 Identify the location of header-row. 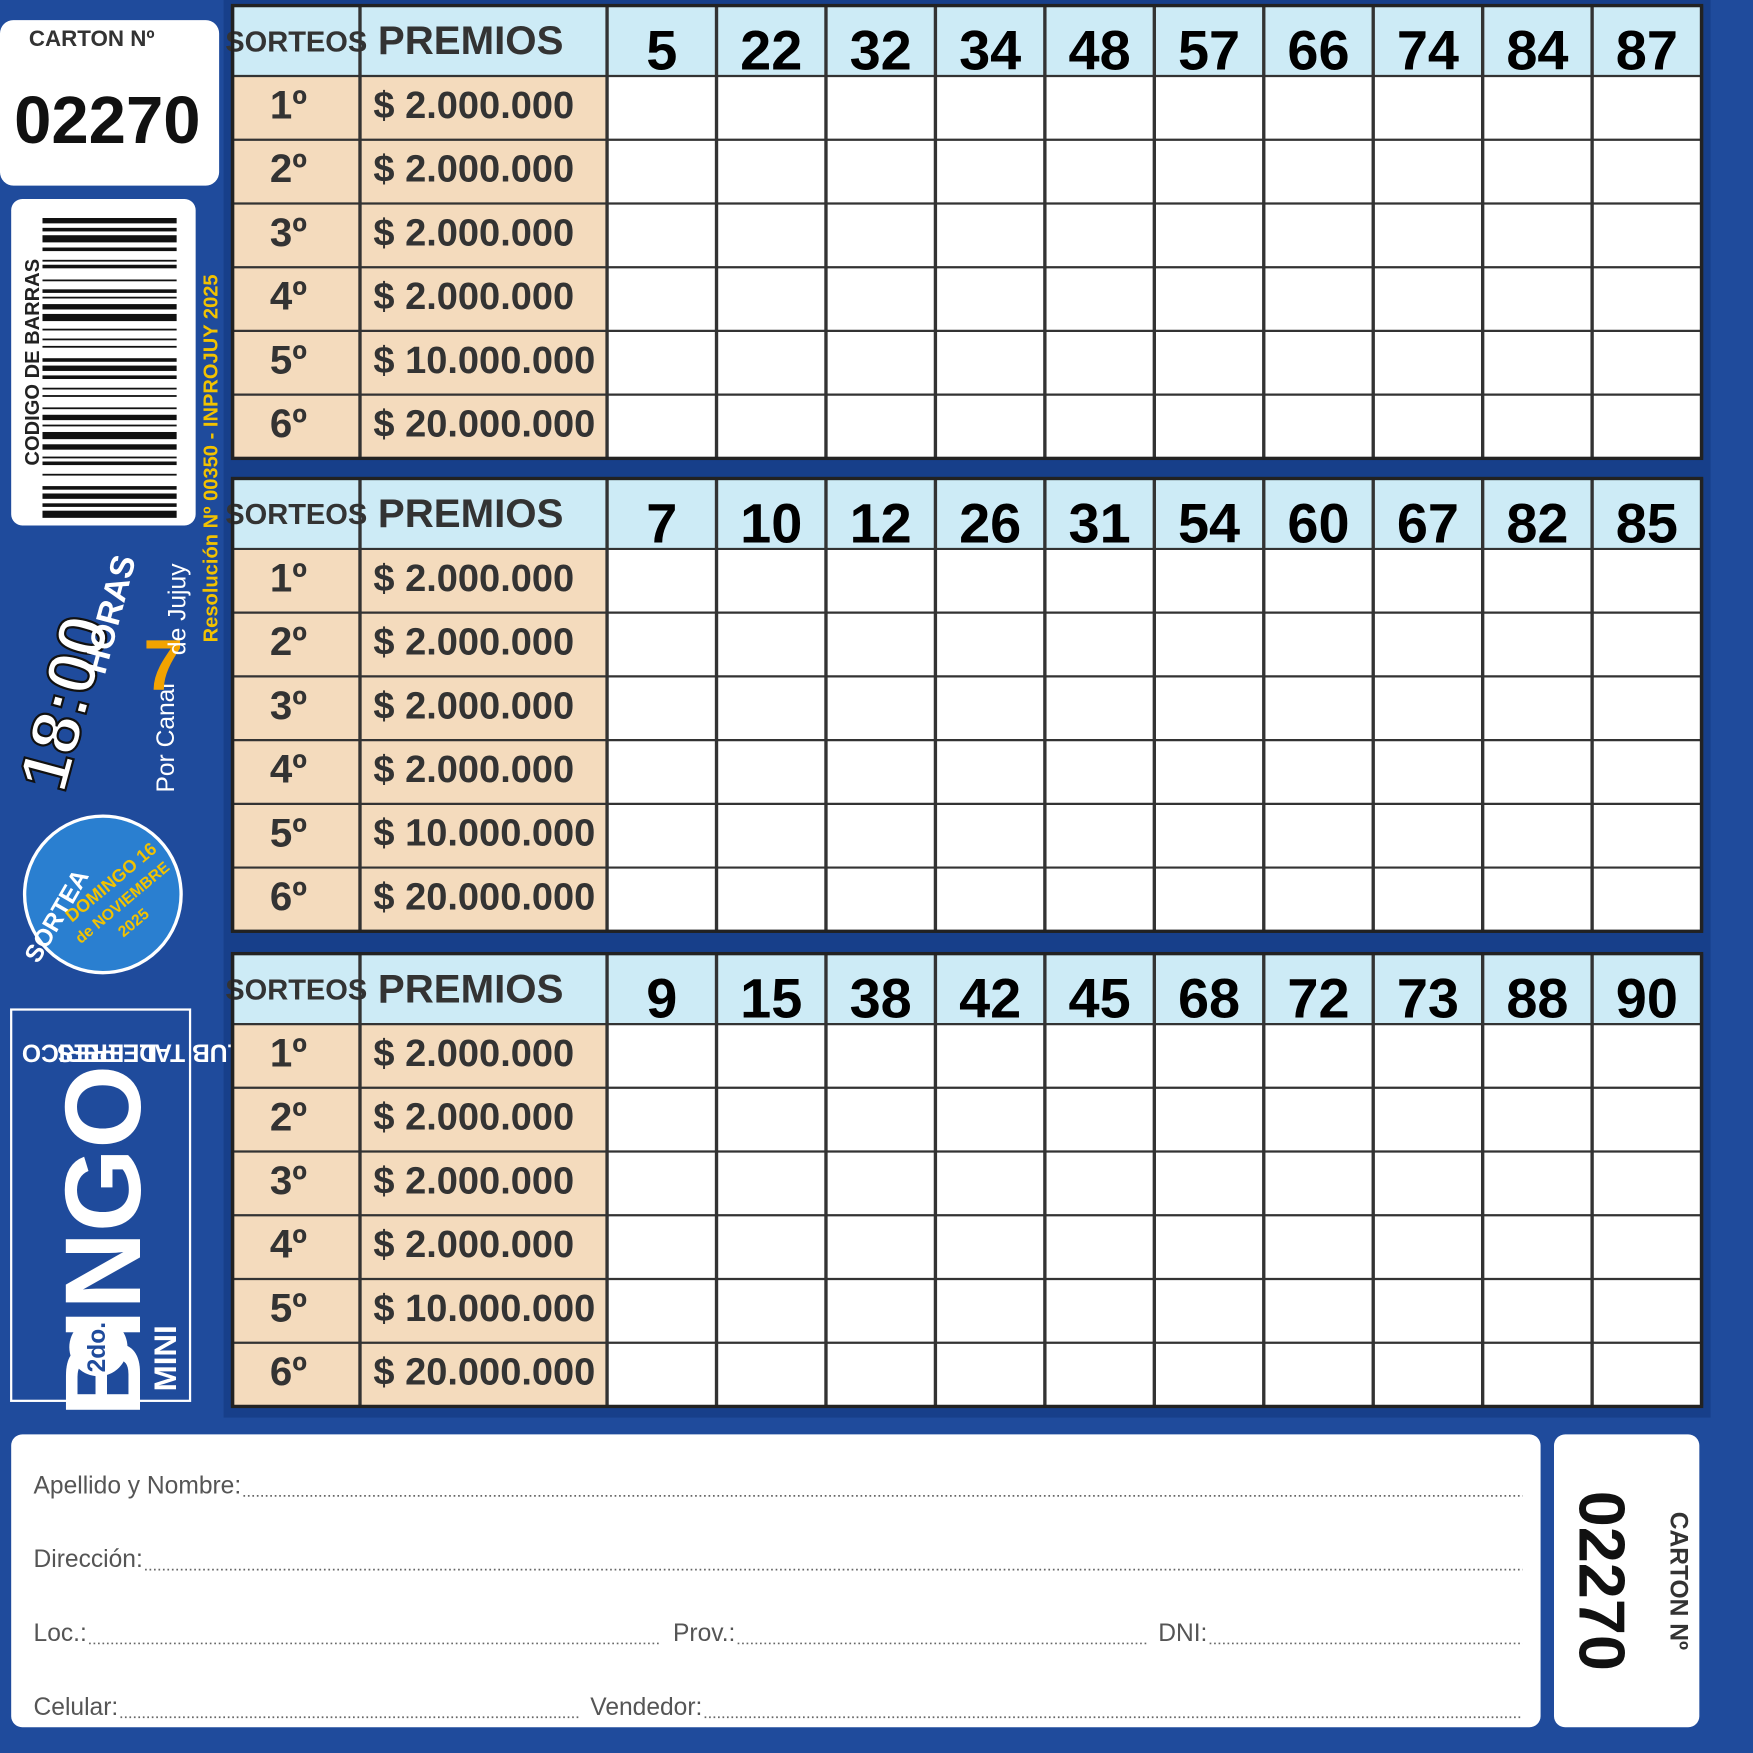
(967, 41).